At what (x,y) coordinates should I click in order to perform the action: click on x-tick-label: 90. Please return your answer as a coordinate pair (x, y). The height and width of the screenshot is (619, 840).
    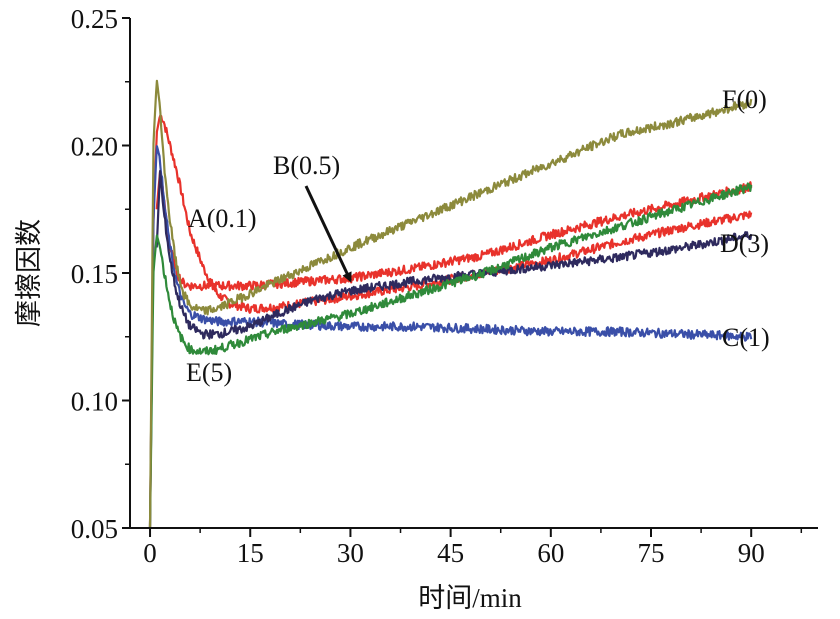
    Looking at the image, I should click on (751, 553).